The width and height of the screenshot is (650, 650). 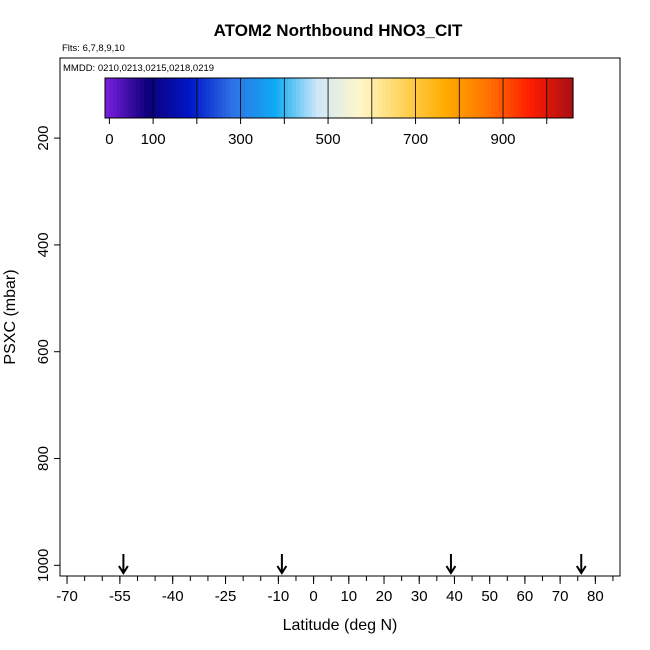 I want to click on flight-boundary-markers, so click(x=352, y=564).